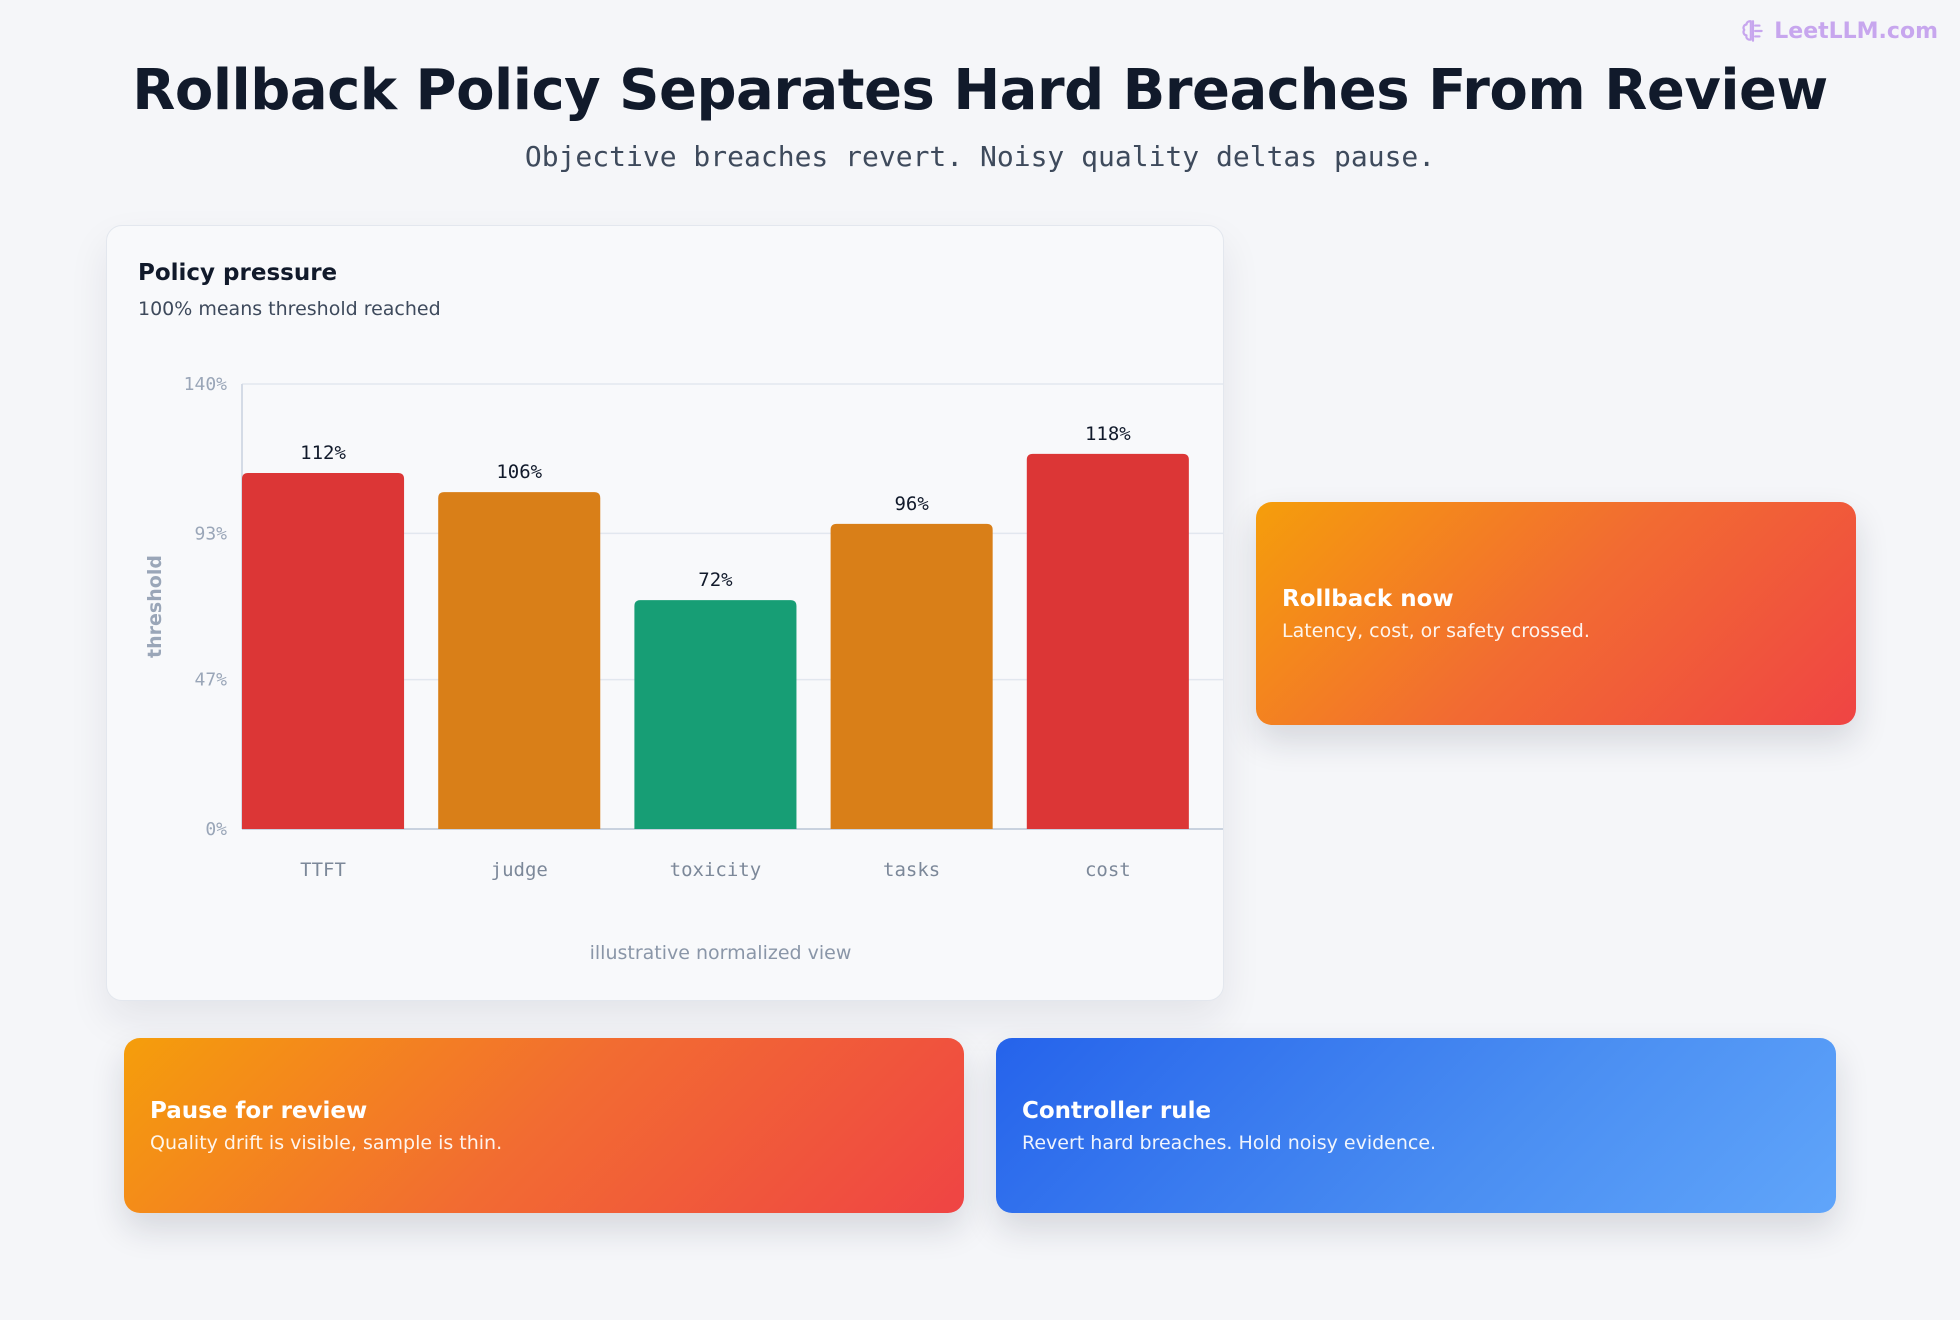 The image size is (1960, 1320). I want to click on y-tick-label: 47%, so click(210, 680).